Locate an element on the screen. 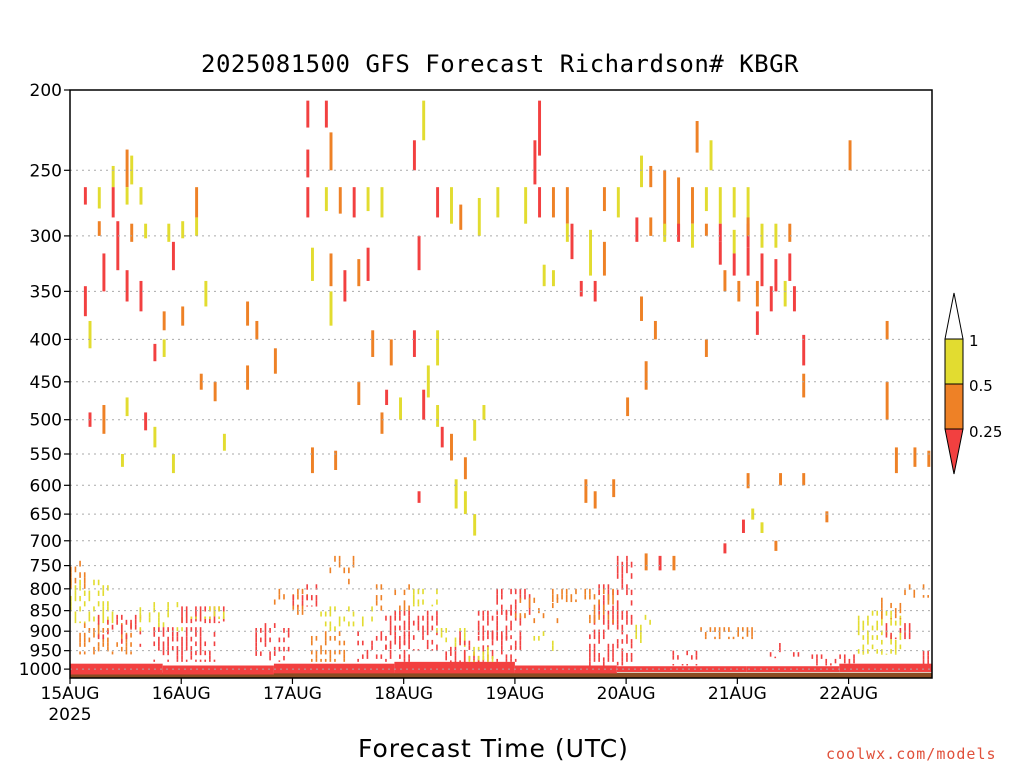 This screenshot has width=1024, height=768. surface-cell is located at coordinates (116, 669).